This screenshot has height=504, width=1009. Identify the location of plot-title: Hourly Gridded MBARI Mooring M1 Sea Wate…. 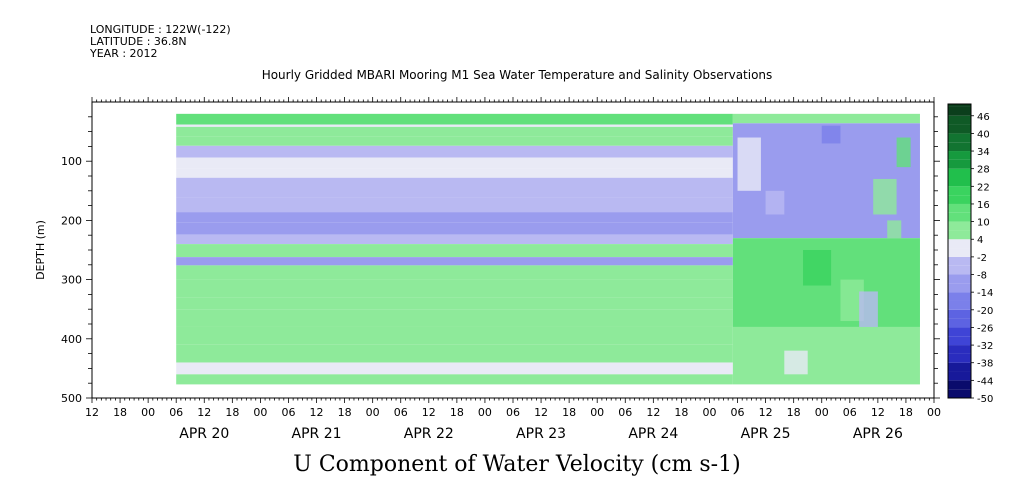
(517, 75).